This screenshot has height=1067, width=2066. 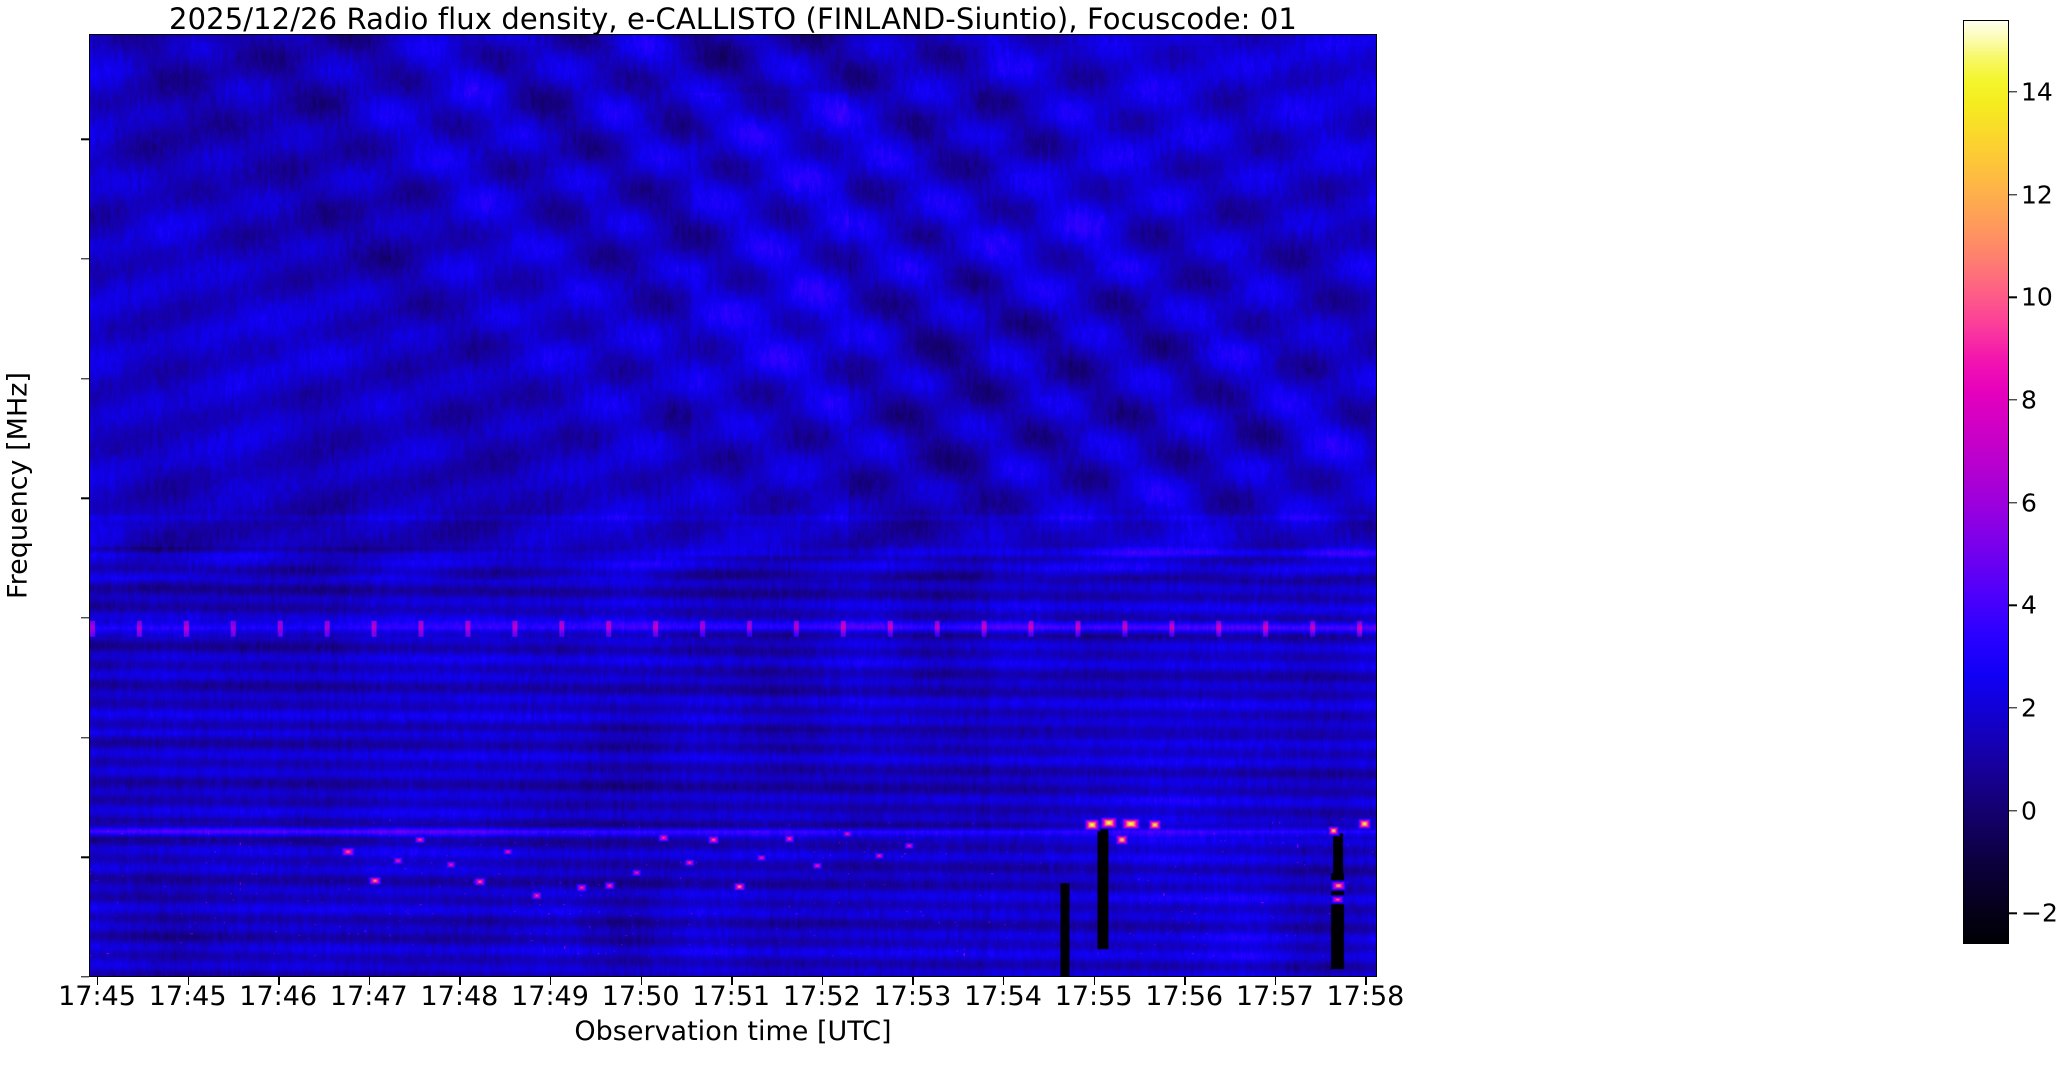 What do you see at coordinates (1003, 996) in the screenshot?
I see `x-axis-tick-label: 17:54` at bounding box center [1003, 996].